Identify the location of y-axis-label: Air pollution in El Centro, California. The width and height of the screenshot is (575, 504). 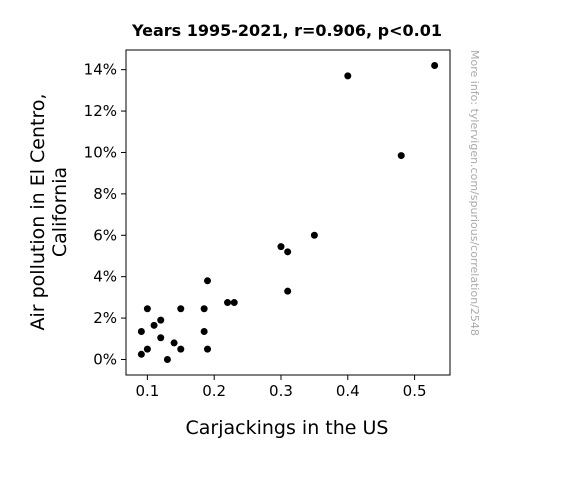
(49, 211).